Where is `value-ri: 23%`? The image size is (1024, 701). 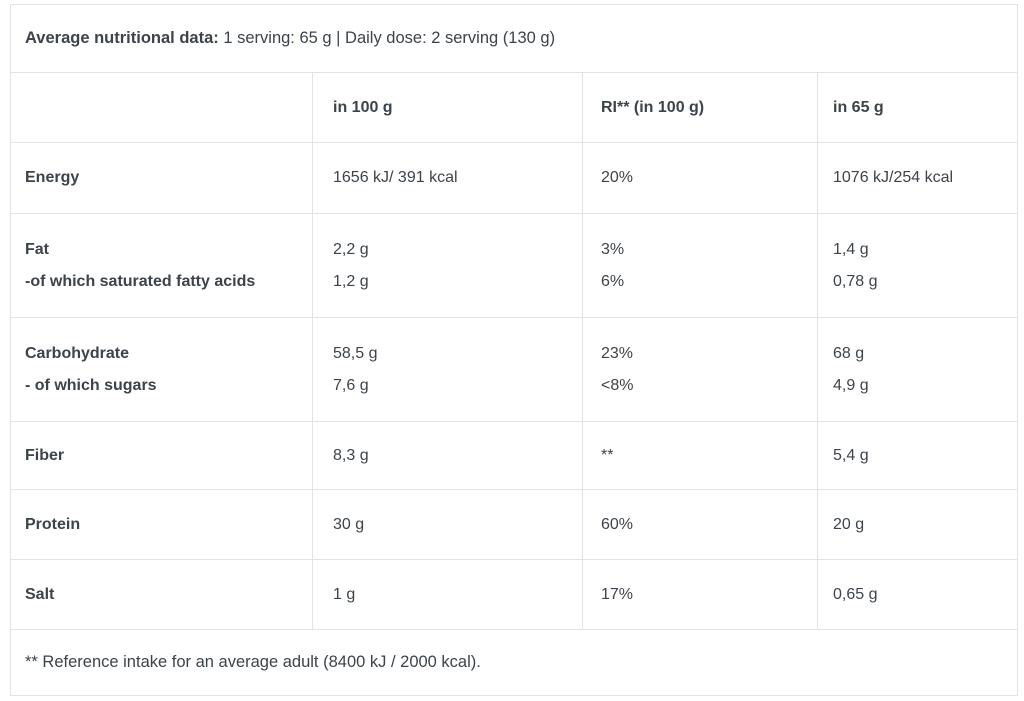
value-ri: 23% is located at coordinates (617, 353).